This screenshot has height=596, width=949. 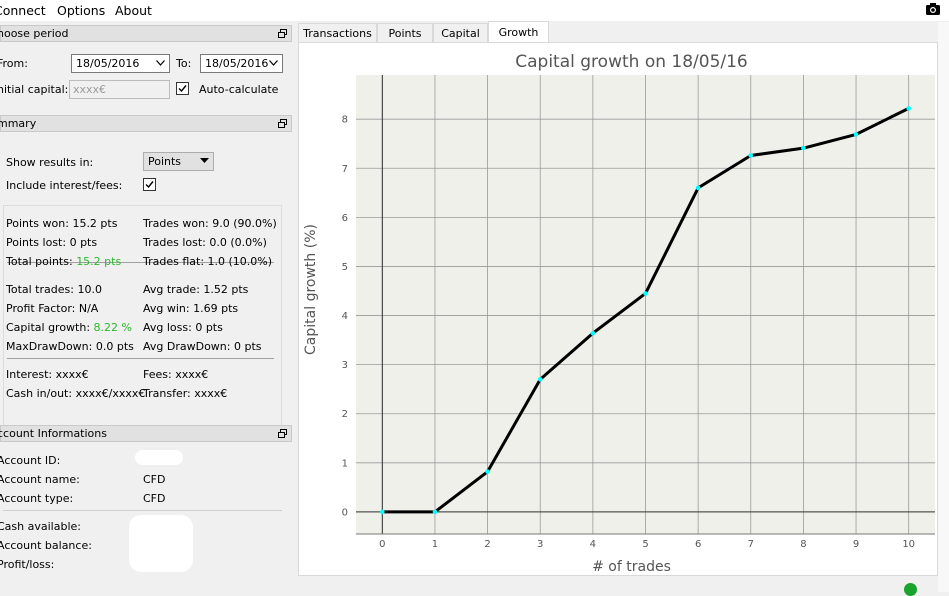 I want to click on tab-capital: Capital, so click(x=460, y=32).